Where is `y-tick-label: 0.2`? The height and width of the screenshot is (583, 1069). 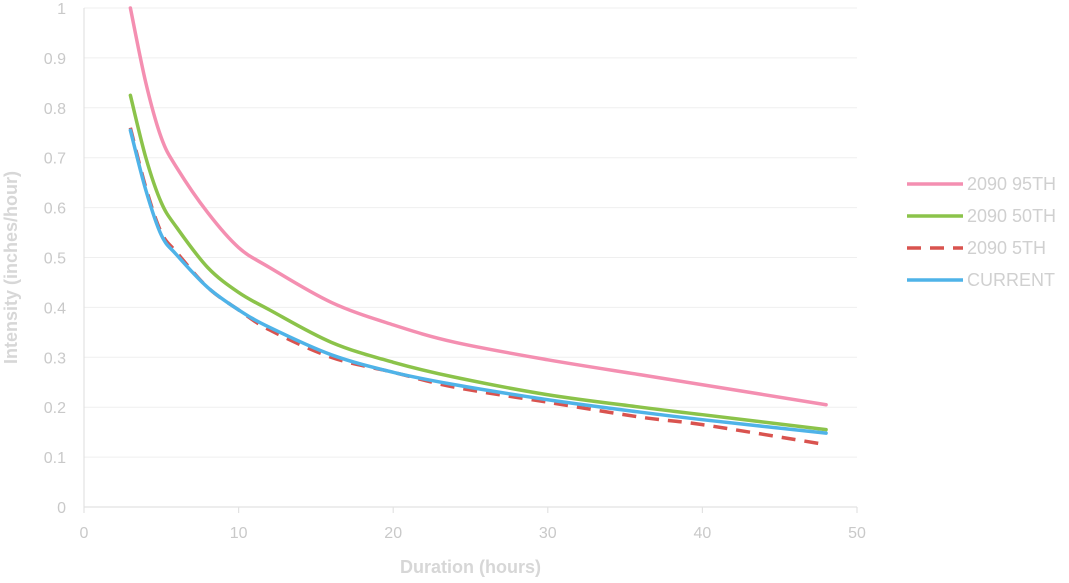
y-tick-label: 0.2 is located at coordinates (55, 408).